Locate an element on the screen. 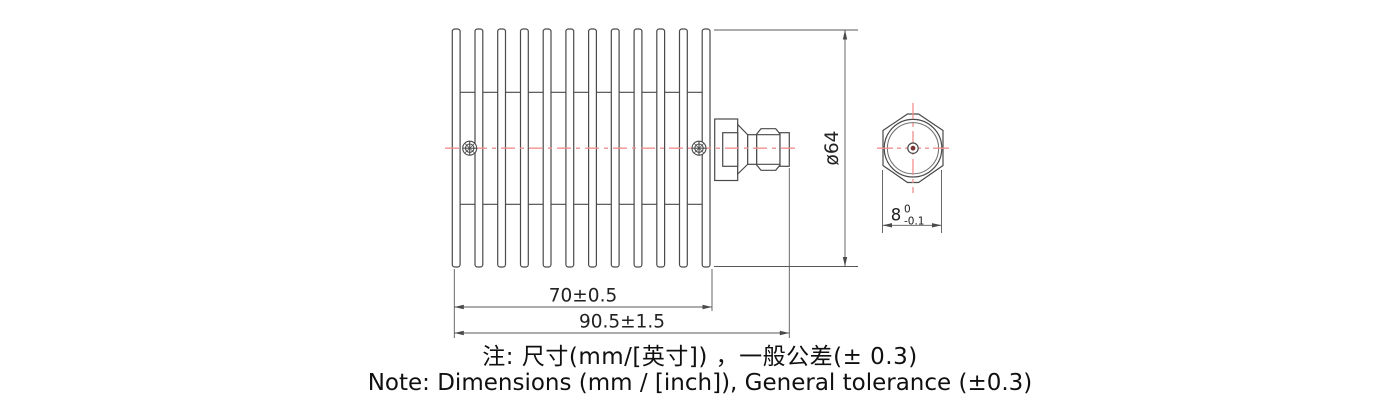 This screenshot has width=1400, height=400. connector-tip is located at coordinates (784, 149).